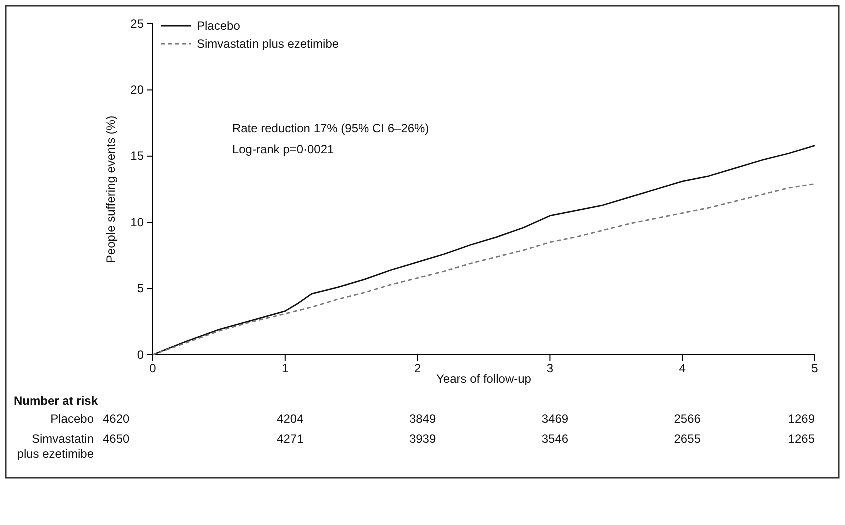  What do you see at coordinates (140, 289) in the screenshot?
I see `y-tick-label: 5` at bounding box center [140, 289].